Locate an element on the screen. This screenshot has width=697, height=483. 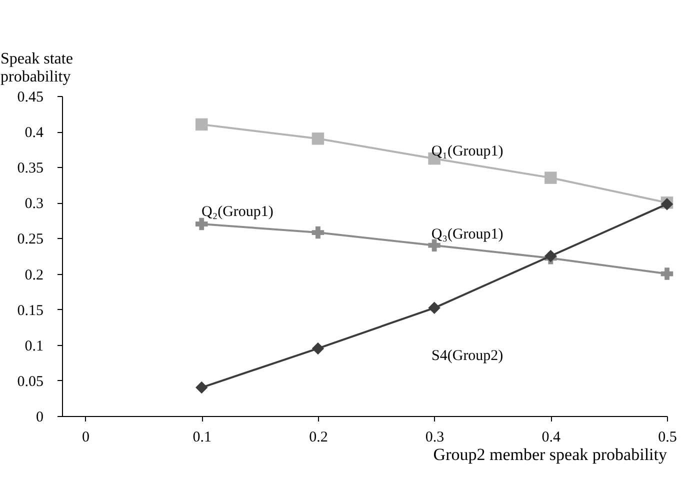
x-axis-title: Group2 member speak probability is located at coordinates (550, 454).